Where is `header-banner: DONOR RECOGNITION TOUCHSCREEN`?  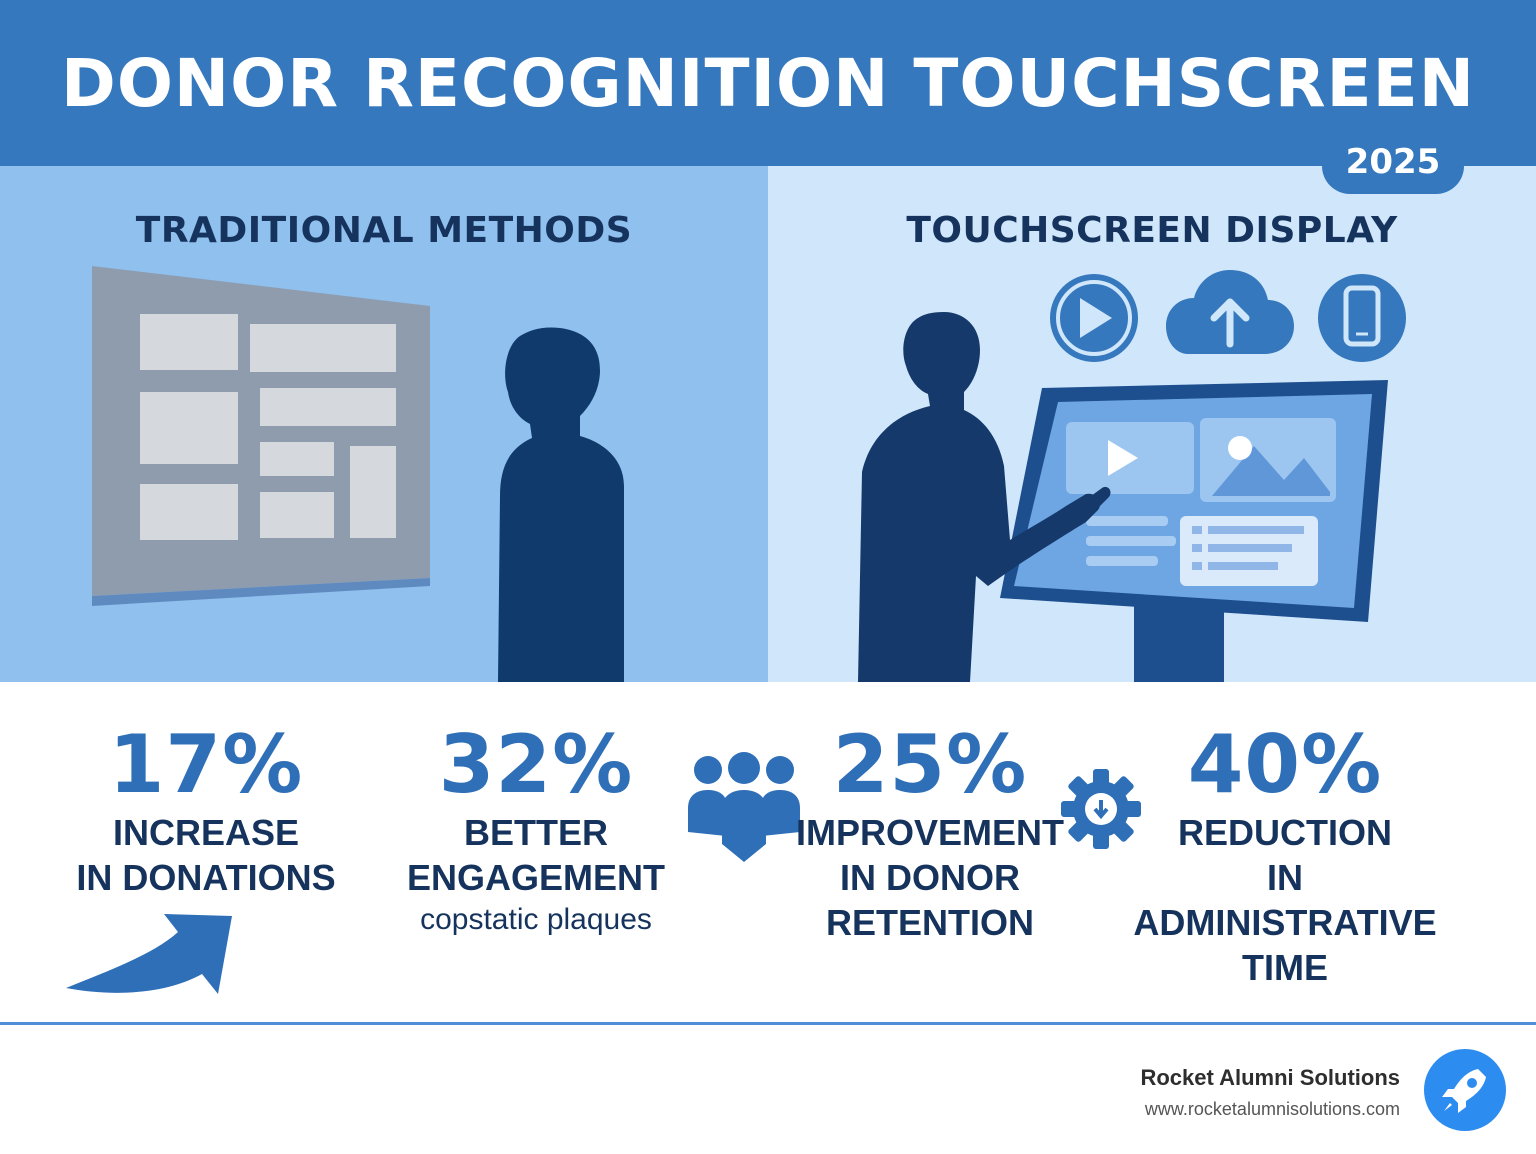 header-banner: DONOR RECOGNITION TOUCHSCREEN is located at coordinates (768, 83).